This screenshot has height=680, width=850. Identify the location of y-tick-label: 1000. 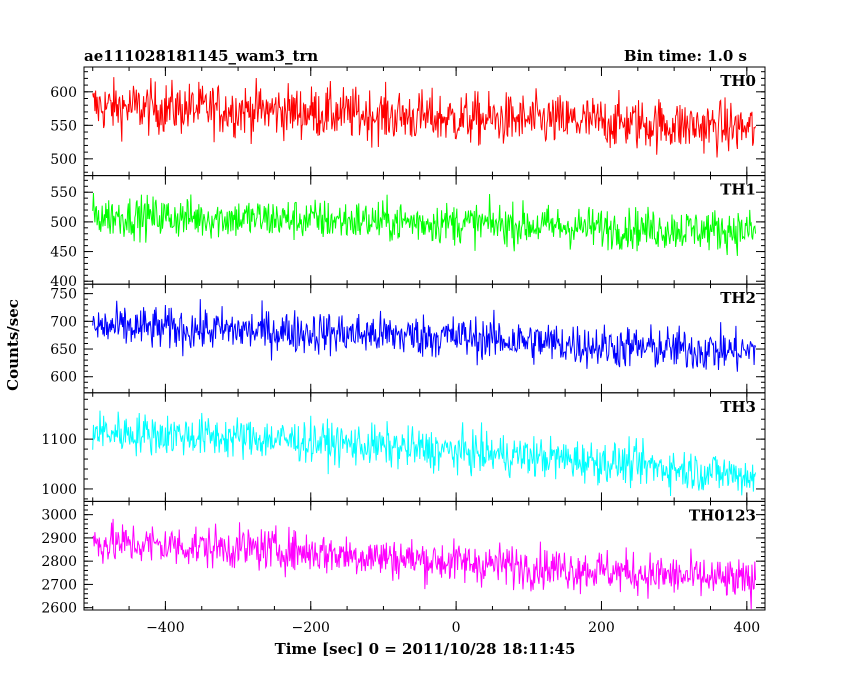
(59, 490).